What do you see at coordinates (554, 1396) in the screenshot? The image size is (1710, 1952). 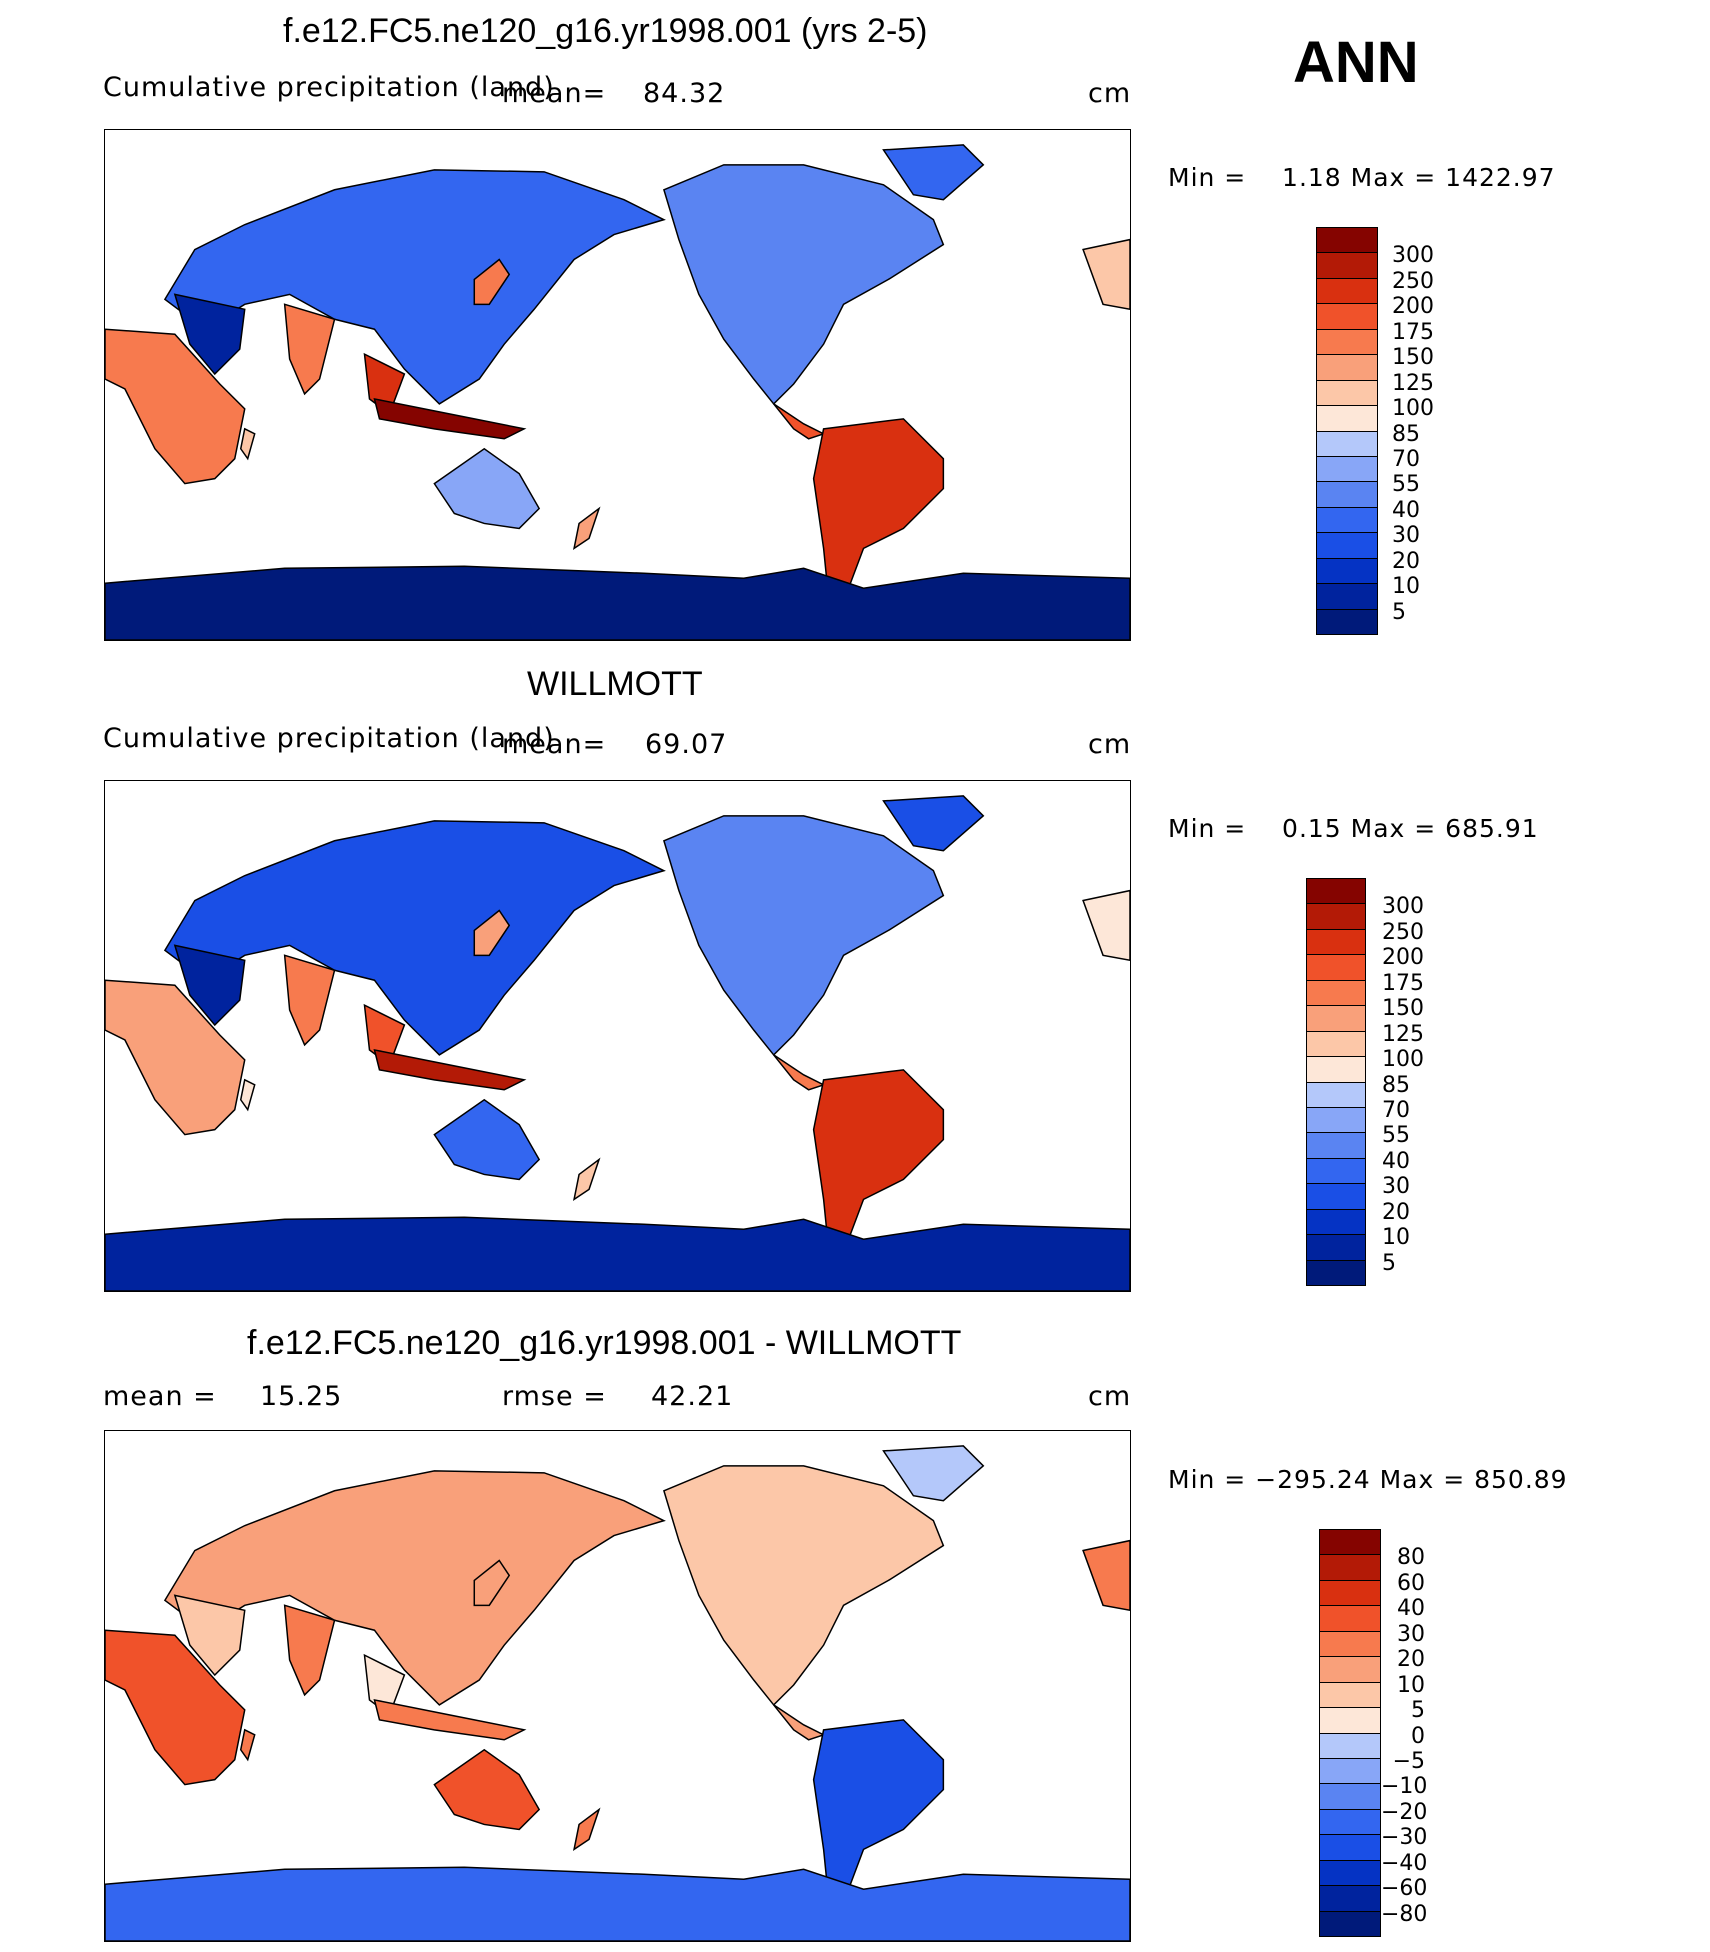 I see `panel3-rmse-label: rmse =` at bounding box center [554, 1396].